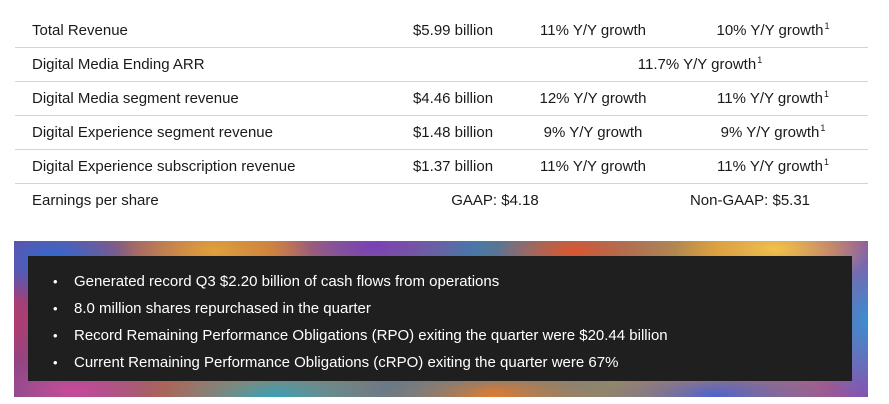 The height and width of the screenshot is (404, 889). What do you see at coordinates (453, 166) in the screenshot?
I see `metric-value: $1.37 billion` at bounding box center [453, 166].